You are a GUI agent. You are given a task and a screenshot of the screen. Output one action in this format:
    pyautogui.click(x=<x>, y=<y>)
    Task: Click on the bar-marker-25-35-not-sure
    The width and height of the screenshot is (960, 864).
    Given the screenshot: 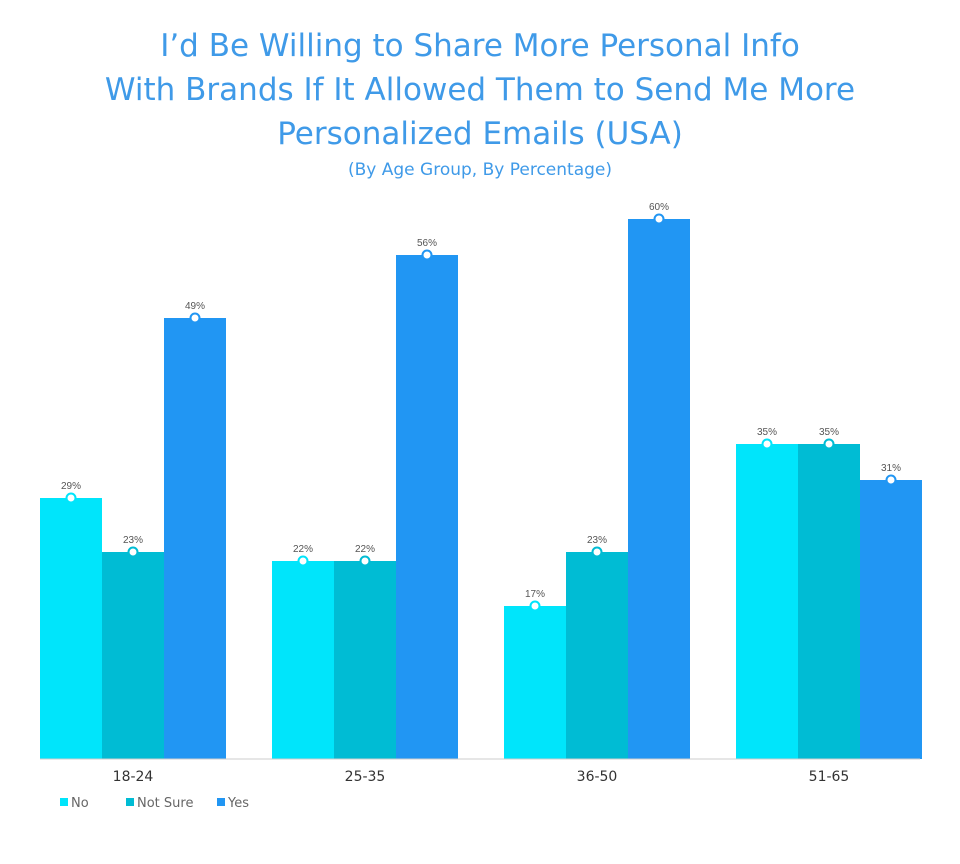 What is the action you would take?
    pyautogui.click(x=365, y=561)
    